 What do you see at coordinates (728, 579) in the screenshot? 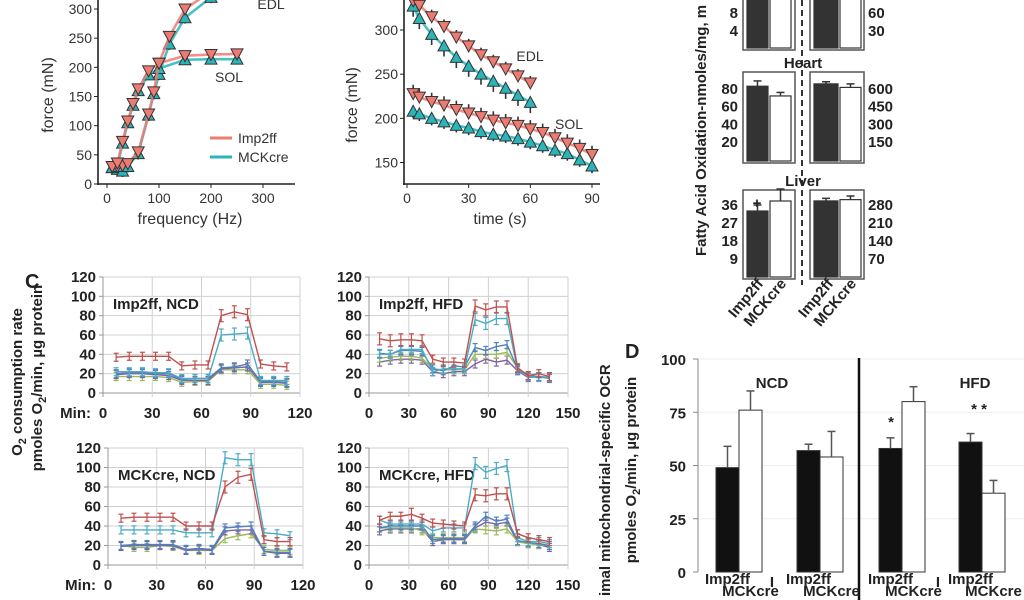
I see `category-label: Imp2ff` at bounding box center [728, 579].